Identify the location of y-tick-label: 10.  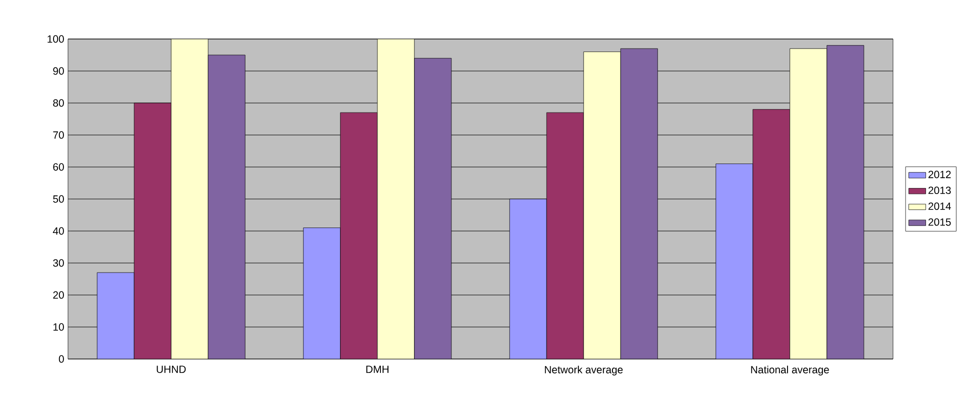
(58, 327).